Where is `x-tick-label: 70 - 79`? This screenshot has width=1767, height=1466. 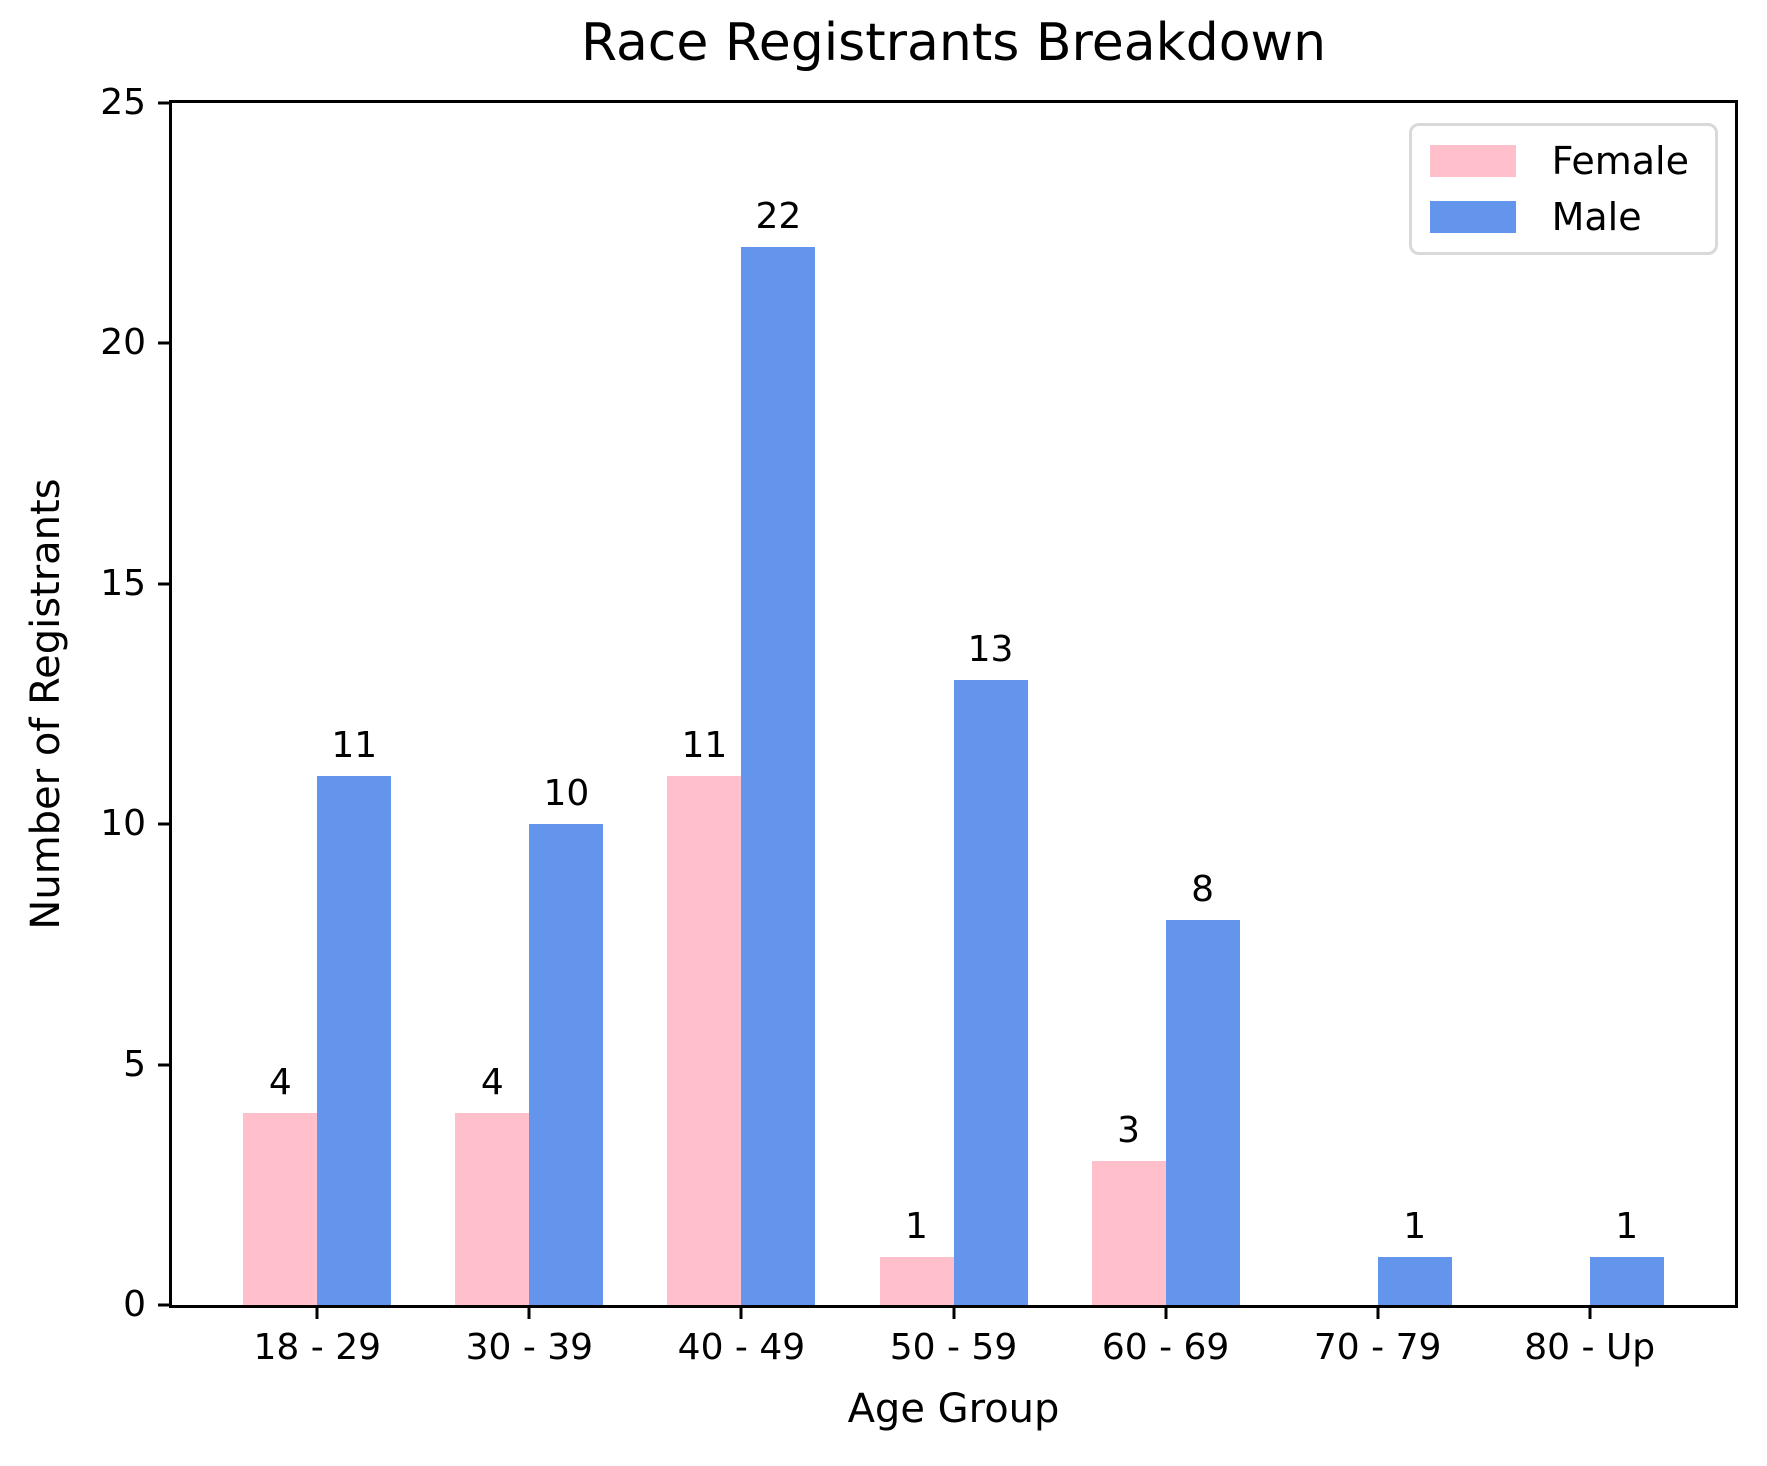
x-tick-label: 70 - 79 is located at coordinates (1377, 1347).